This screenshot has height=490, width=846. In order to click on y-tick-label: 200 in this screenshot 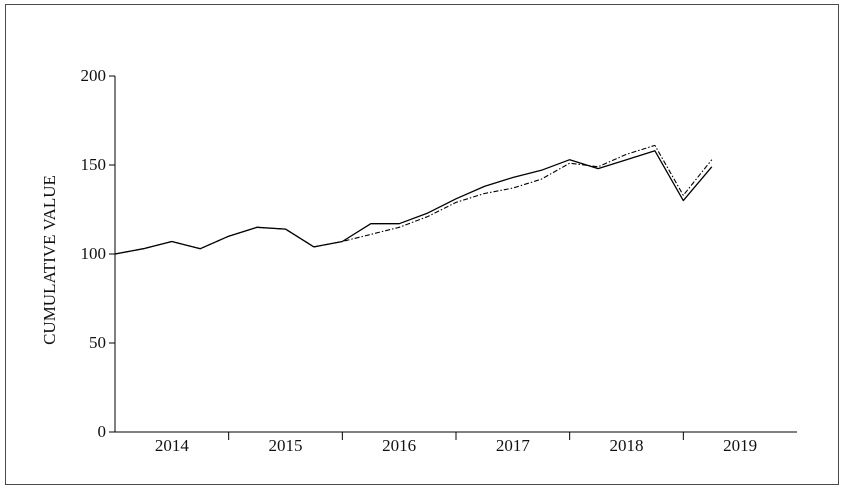, I will do `click(94, 75)`.